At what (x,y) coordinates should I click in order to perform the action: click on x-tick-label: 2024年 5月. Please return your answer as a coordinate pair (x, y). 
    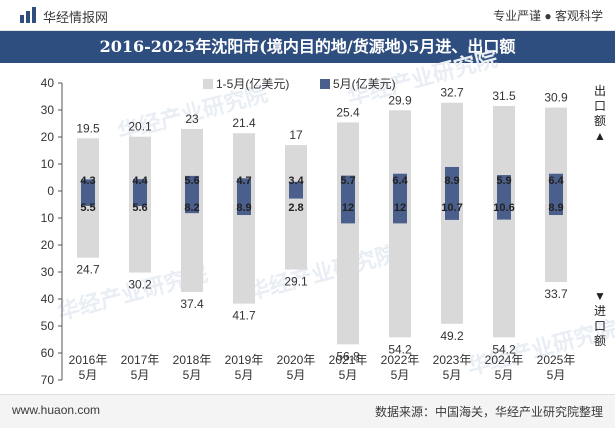
    Looking at the image, I should click on (504, 367).